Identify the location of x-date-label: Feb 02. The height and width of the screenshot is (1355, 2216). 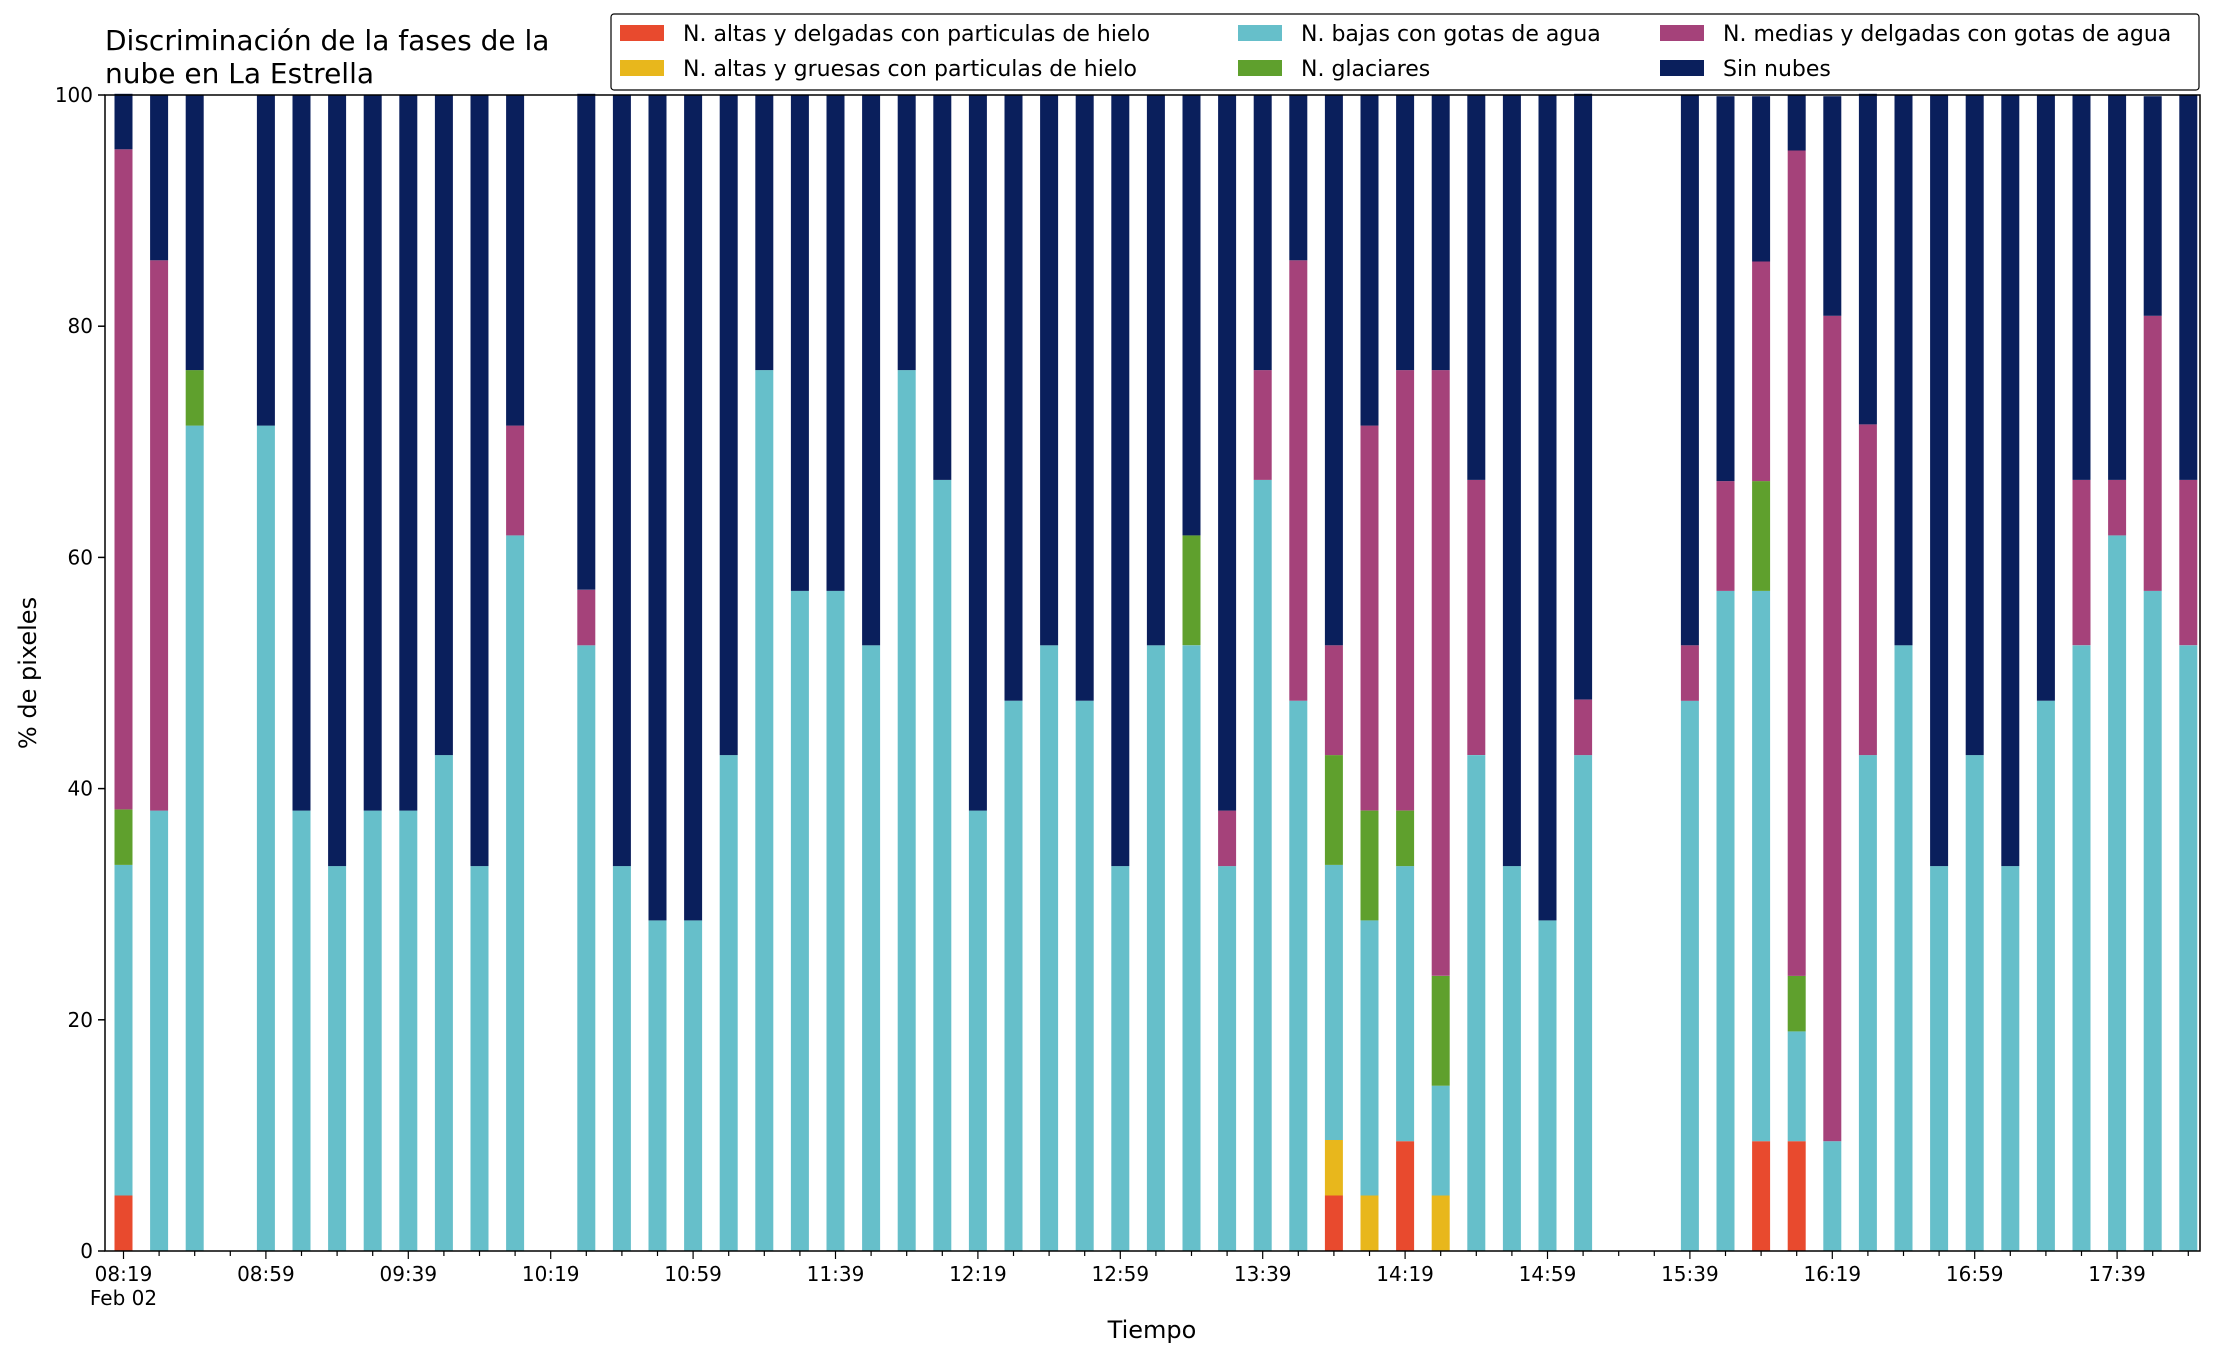
(123, 1298).